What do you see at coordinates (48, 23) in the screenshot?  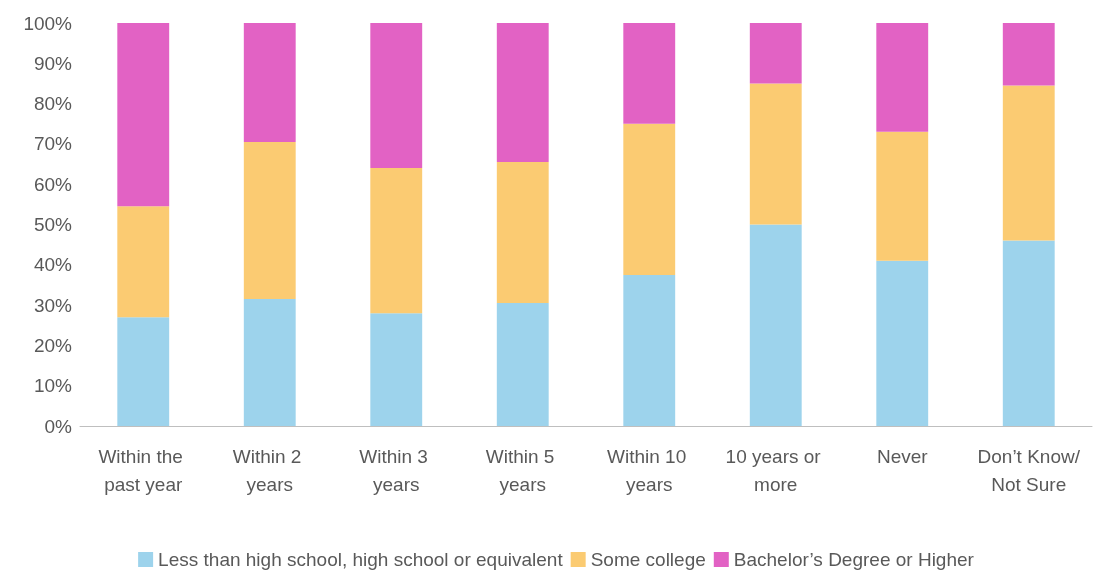 I see `y-tick-label: 100%` at bounding box center [48, 23].